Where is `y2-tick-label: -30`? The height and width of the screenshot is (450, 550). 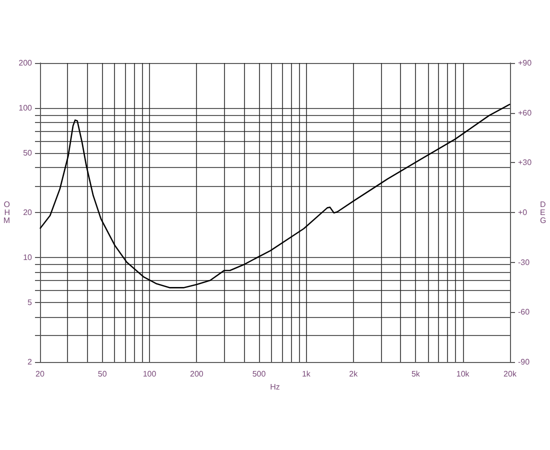 y2-tick-label: -30 is located at coordinates (524, 262).